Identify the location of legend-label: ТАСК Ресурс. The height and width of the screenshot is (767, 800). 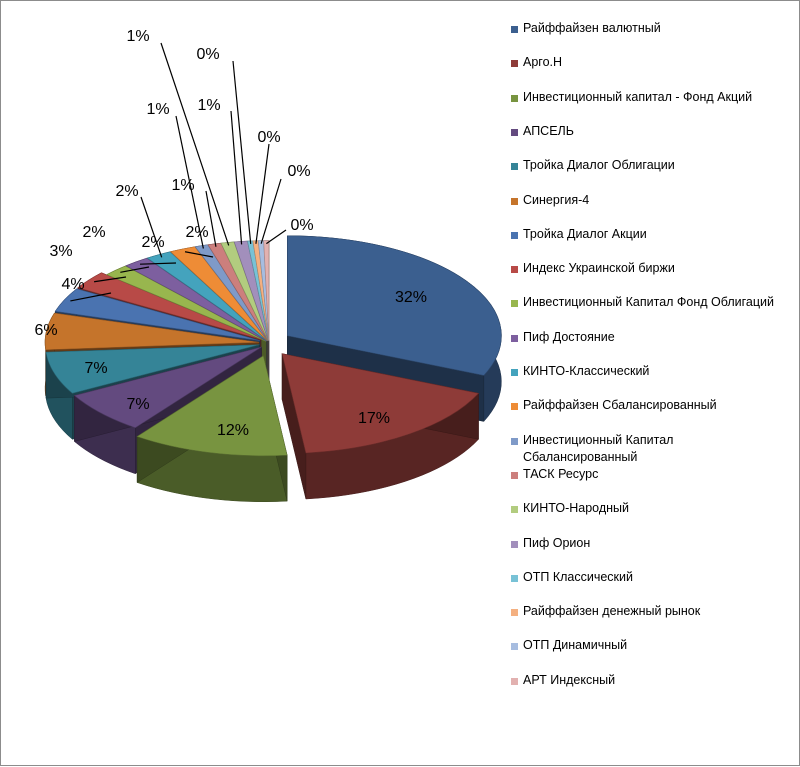
(561, 473).